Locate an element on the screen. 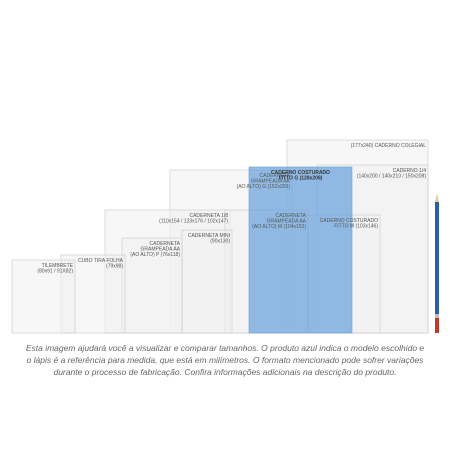 The width and height of the screenshot is (450, 450). product-label: FITTO M (103x146) is located at coordinates (356, 227).